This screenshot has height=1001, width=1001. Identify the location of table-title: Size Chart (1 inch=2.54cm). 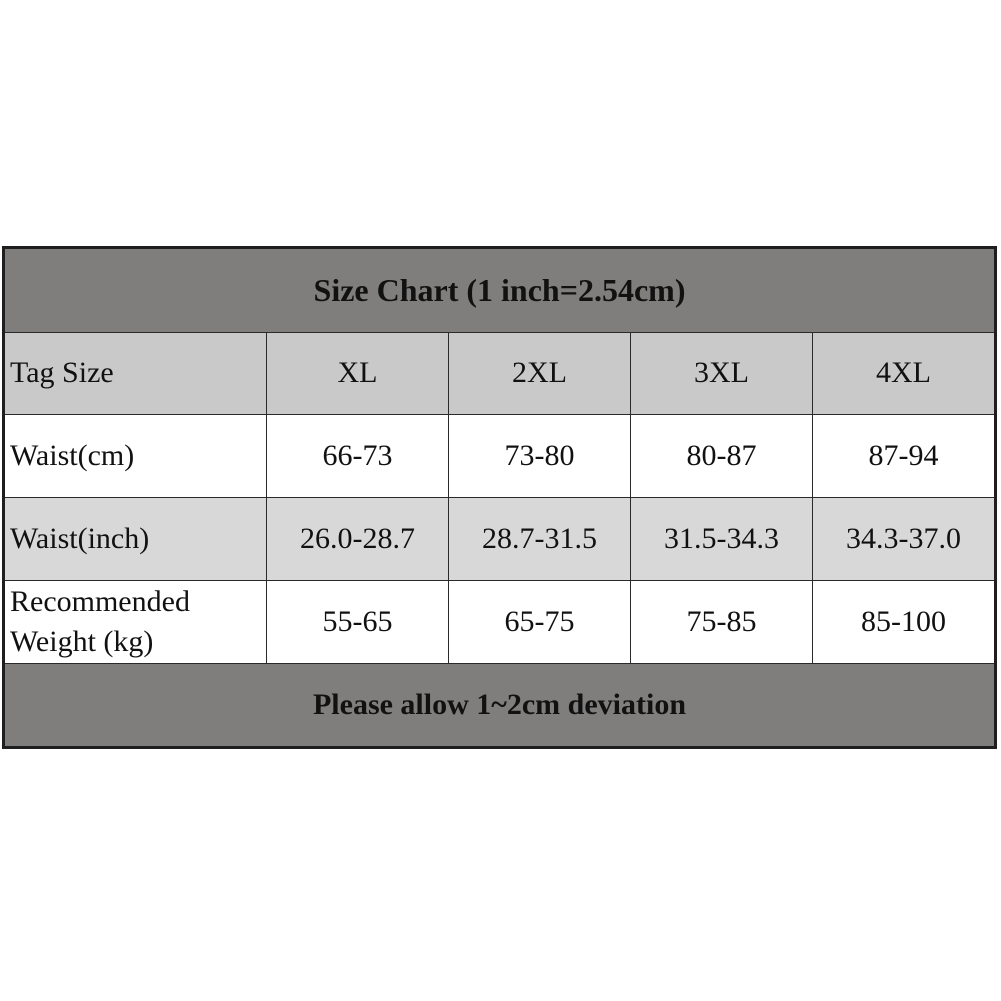
(499, 291).